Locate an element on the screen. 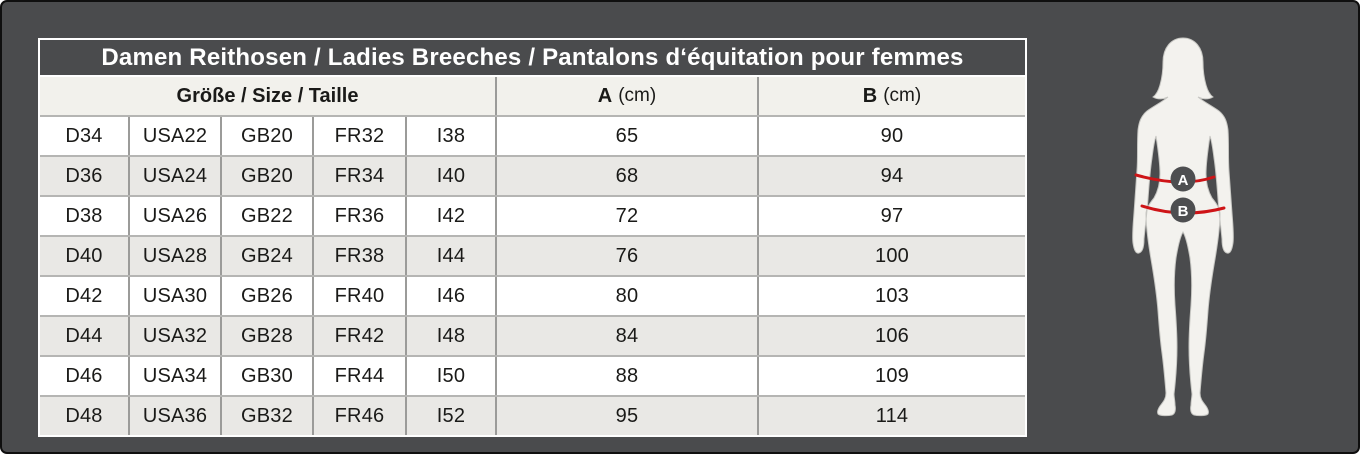  marker-b-label: B is located at coordinates (1183, 211).